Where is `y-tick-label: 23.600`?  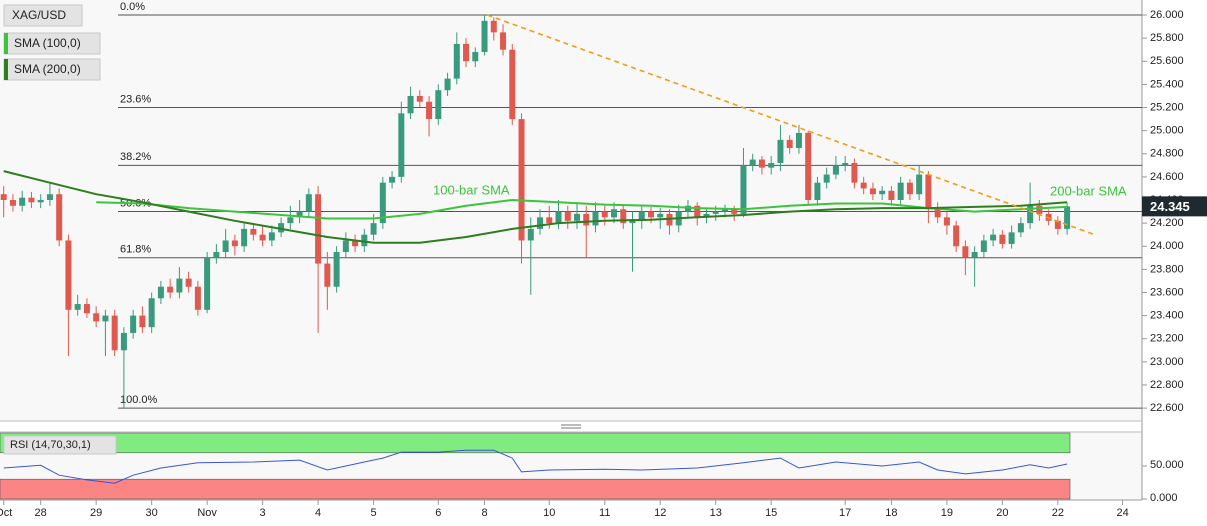 y-tick-label: 23.600 is located at coordinates (1167, 292).